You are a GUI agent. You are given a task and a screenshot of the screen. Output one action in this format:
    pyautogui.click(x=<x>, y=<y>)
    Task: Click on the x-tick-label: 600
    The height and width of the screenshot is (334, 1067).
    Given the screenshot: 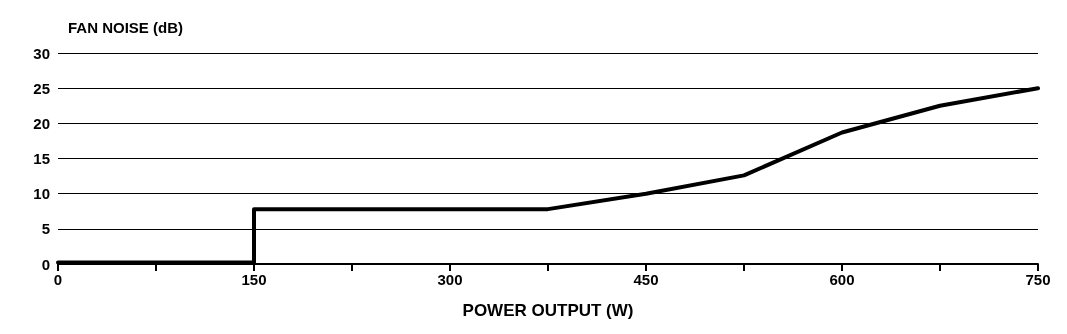 What is the action you would take?
    pyautogui.click(x=842, y=279)
    